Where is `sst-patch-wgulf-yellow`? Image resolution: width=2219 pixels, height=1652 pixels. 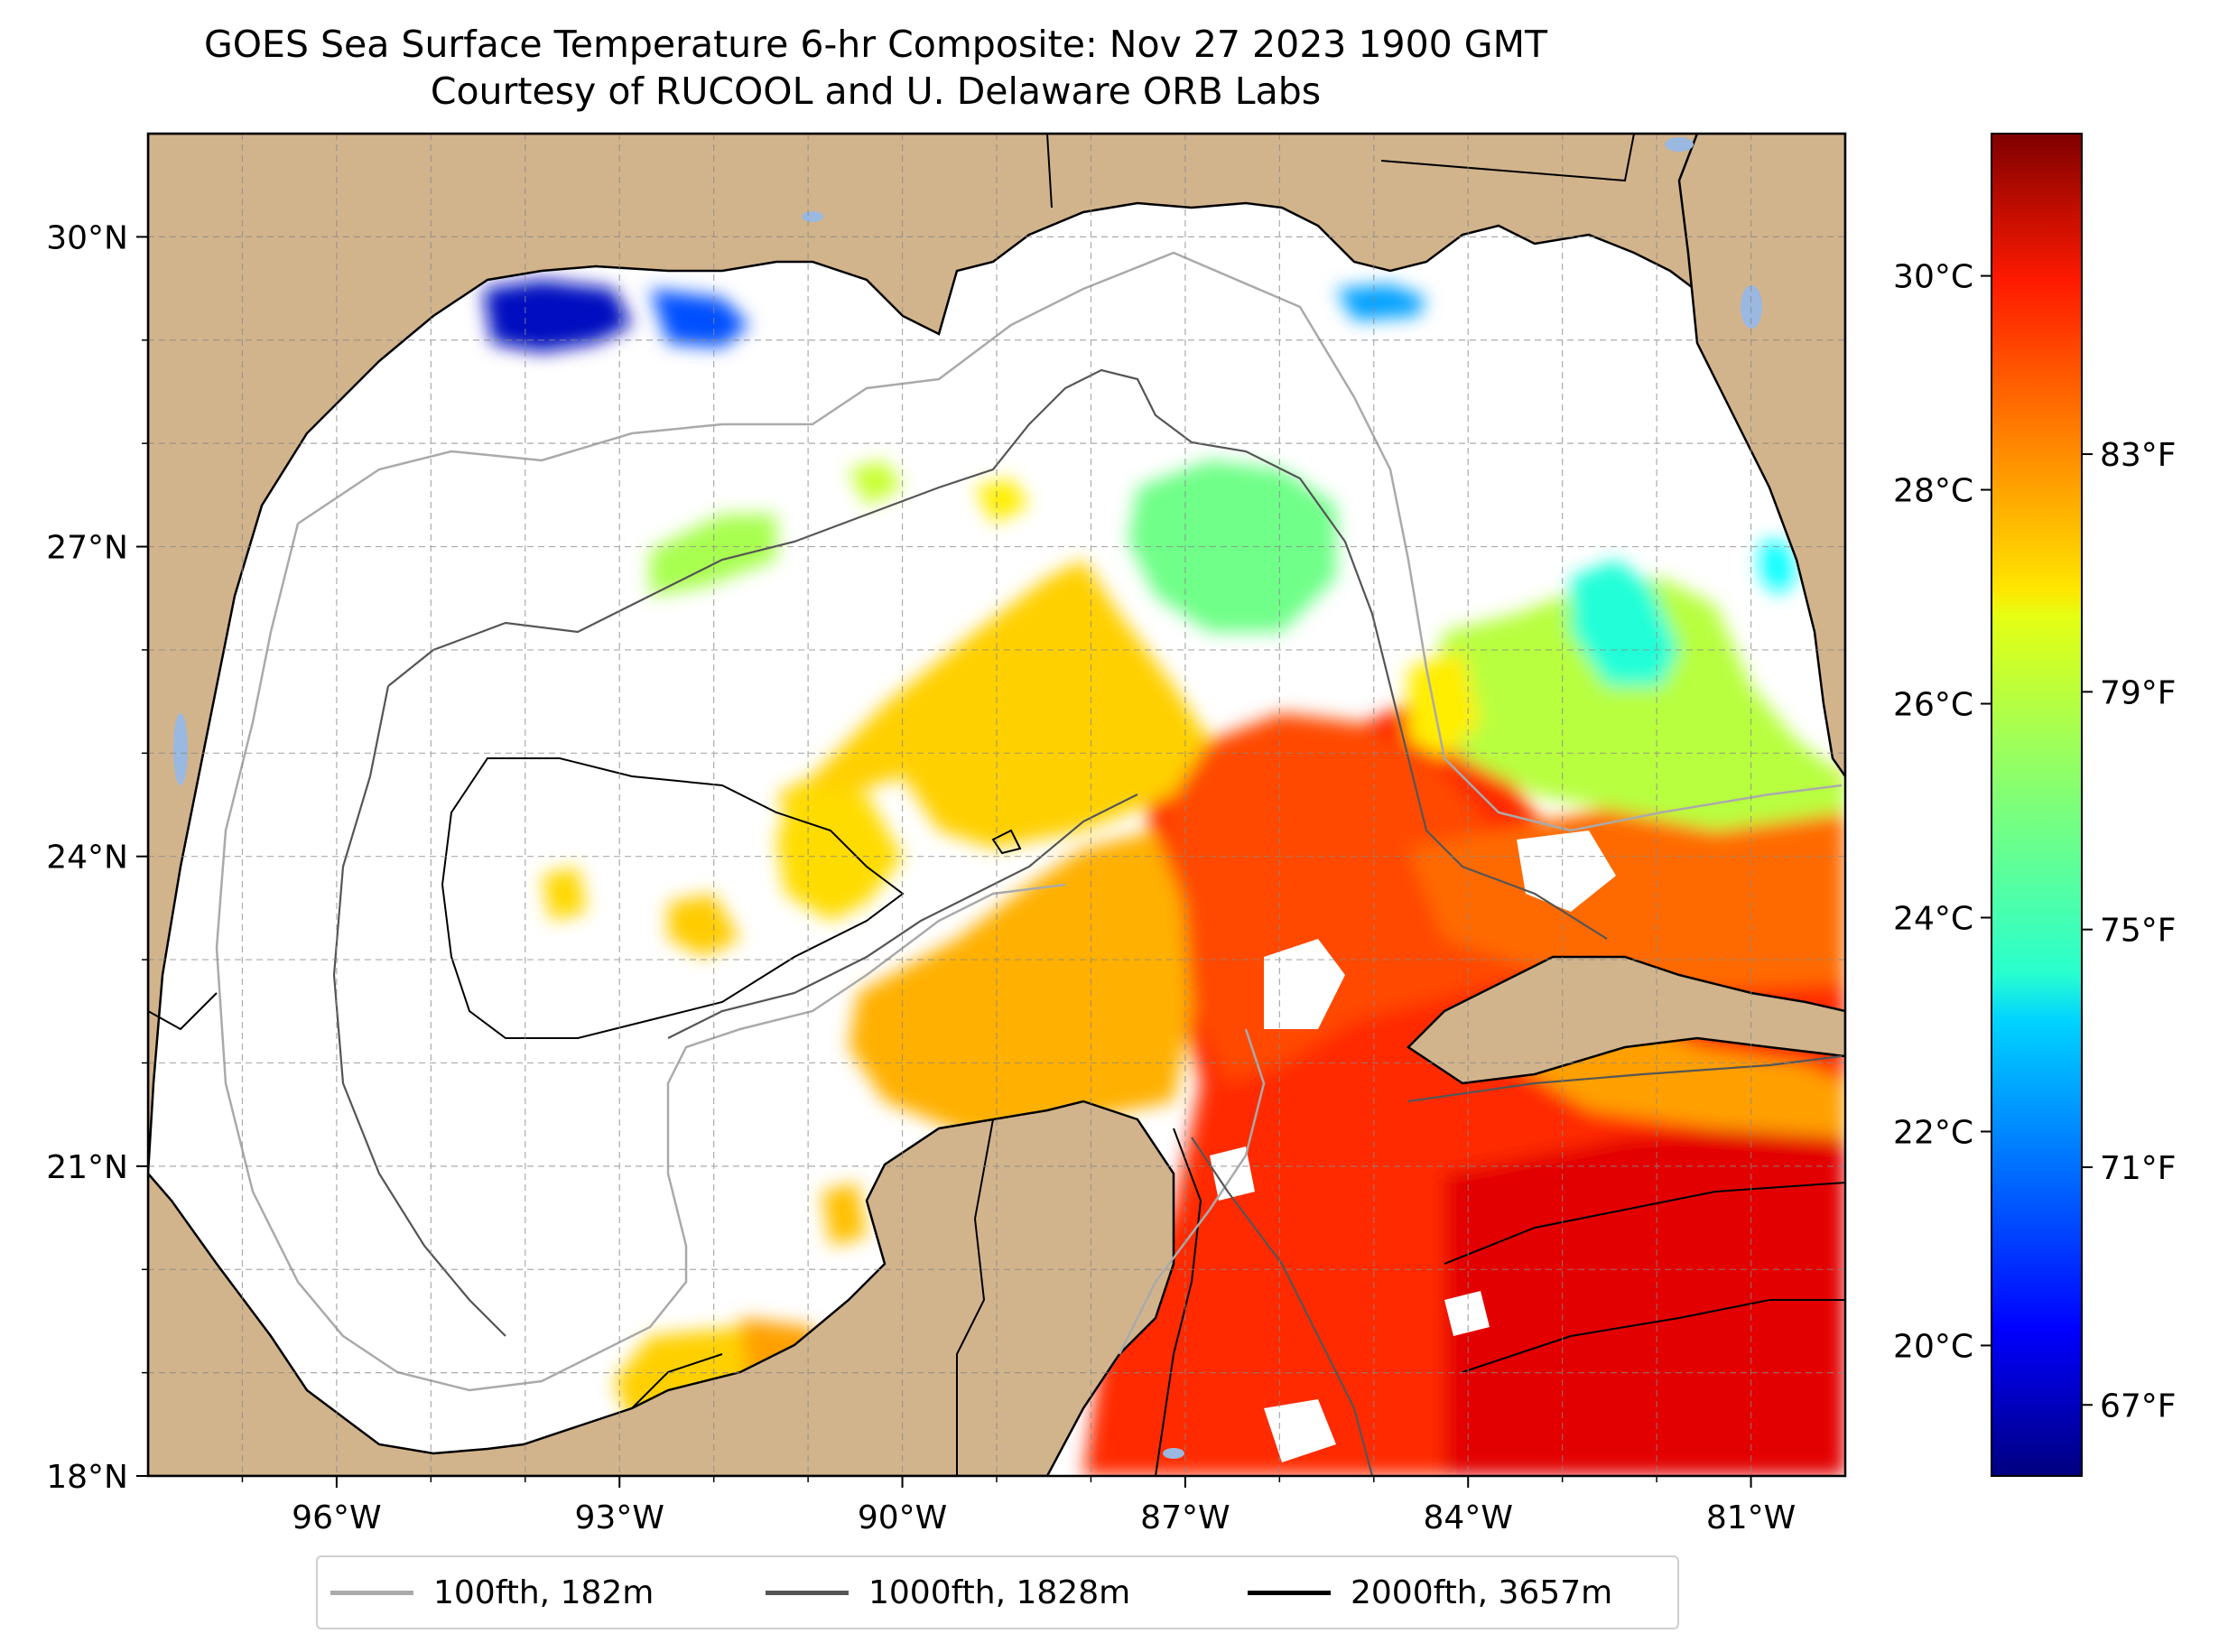
sst-patch-wgulf-yellow is located at coordinates (564, 894).